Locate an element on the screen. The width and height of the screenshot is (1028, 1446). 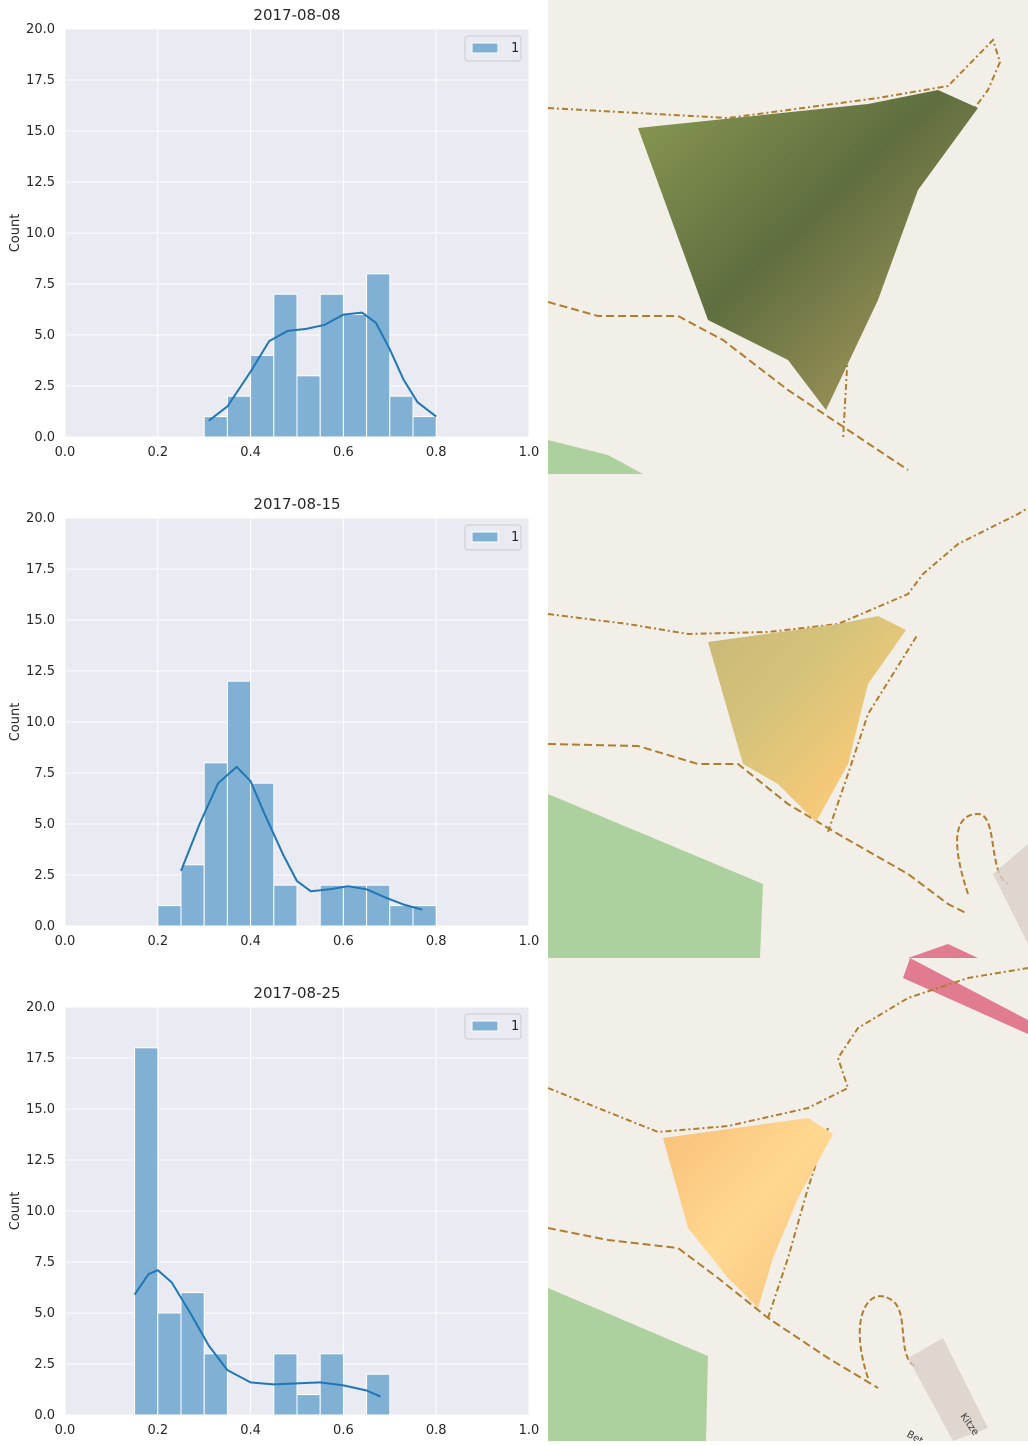
chart-title: 2017-08-25 is located at coordinates (296, 993).